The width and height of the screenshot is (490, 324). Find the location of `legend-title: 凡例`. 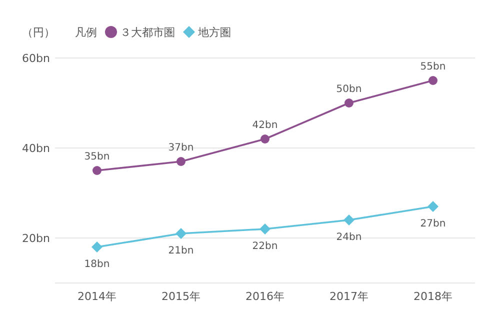

legend-title: 凡例 is located at coordinates (86, 32).